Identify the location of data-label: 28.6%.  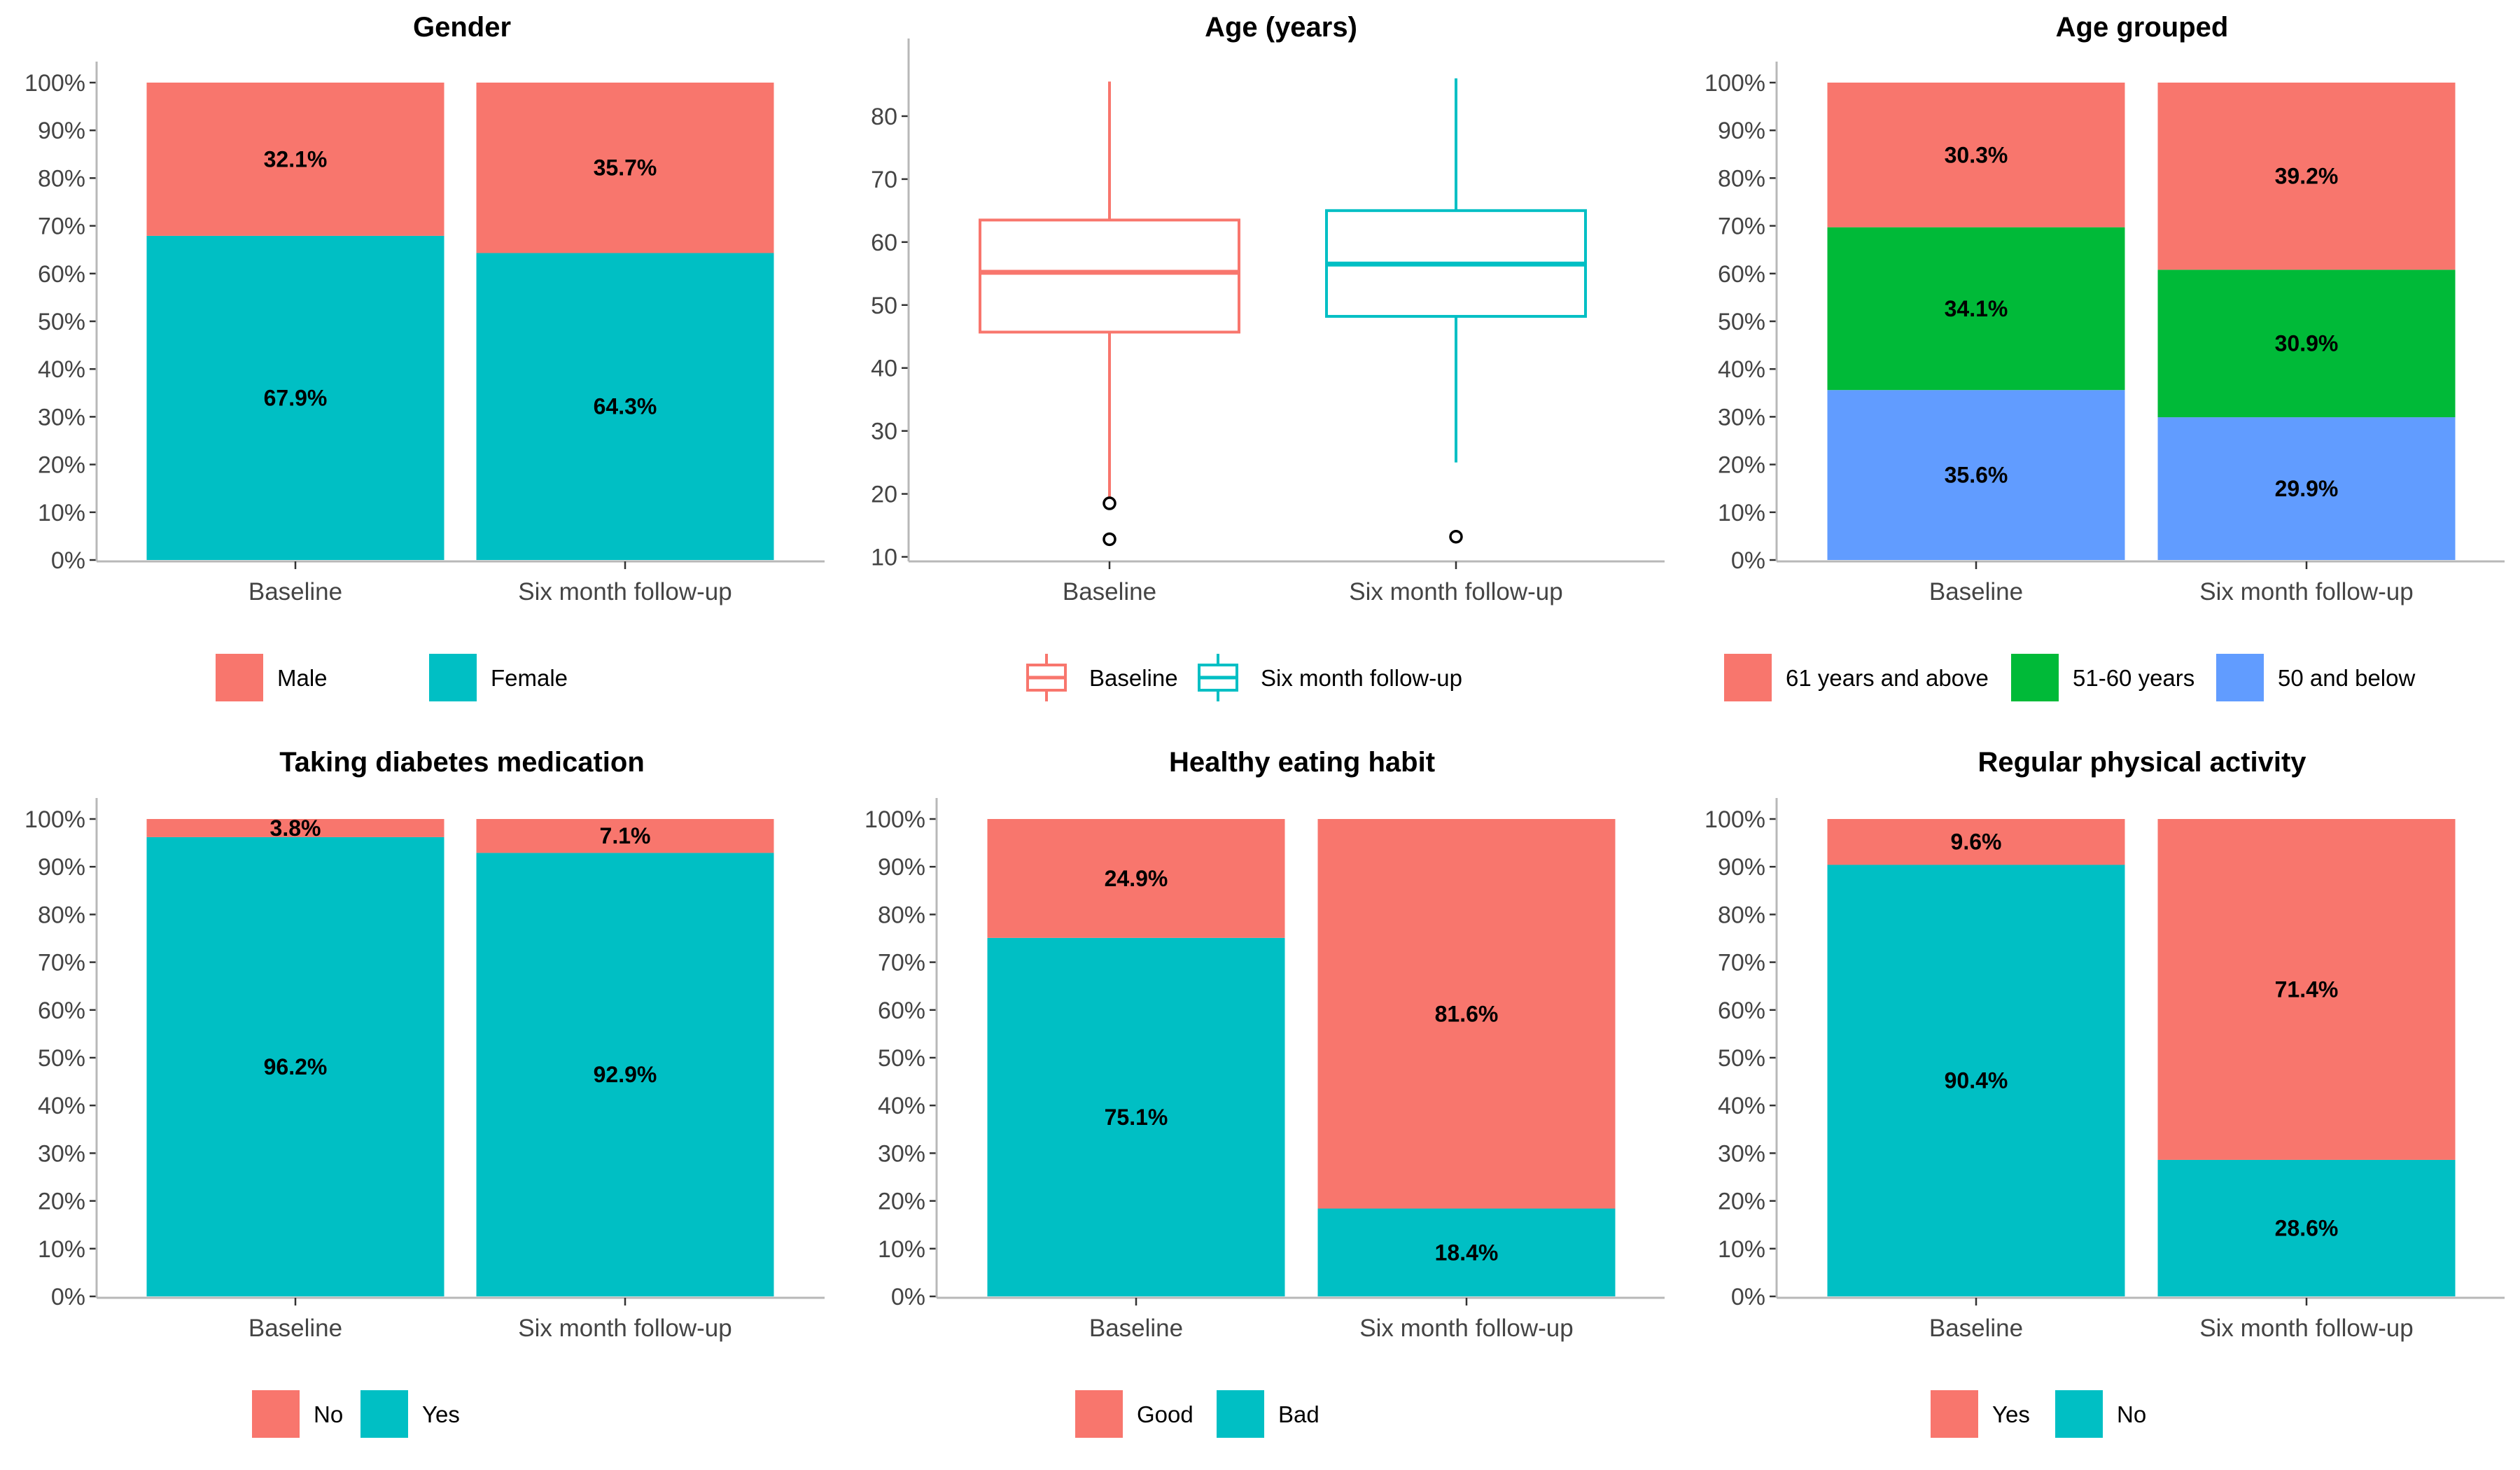
(2307, 1227).